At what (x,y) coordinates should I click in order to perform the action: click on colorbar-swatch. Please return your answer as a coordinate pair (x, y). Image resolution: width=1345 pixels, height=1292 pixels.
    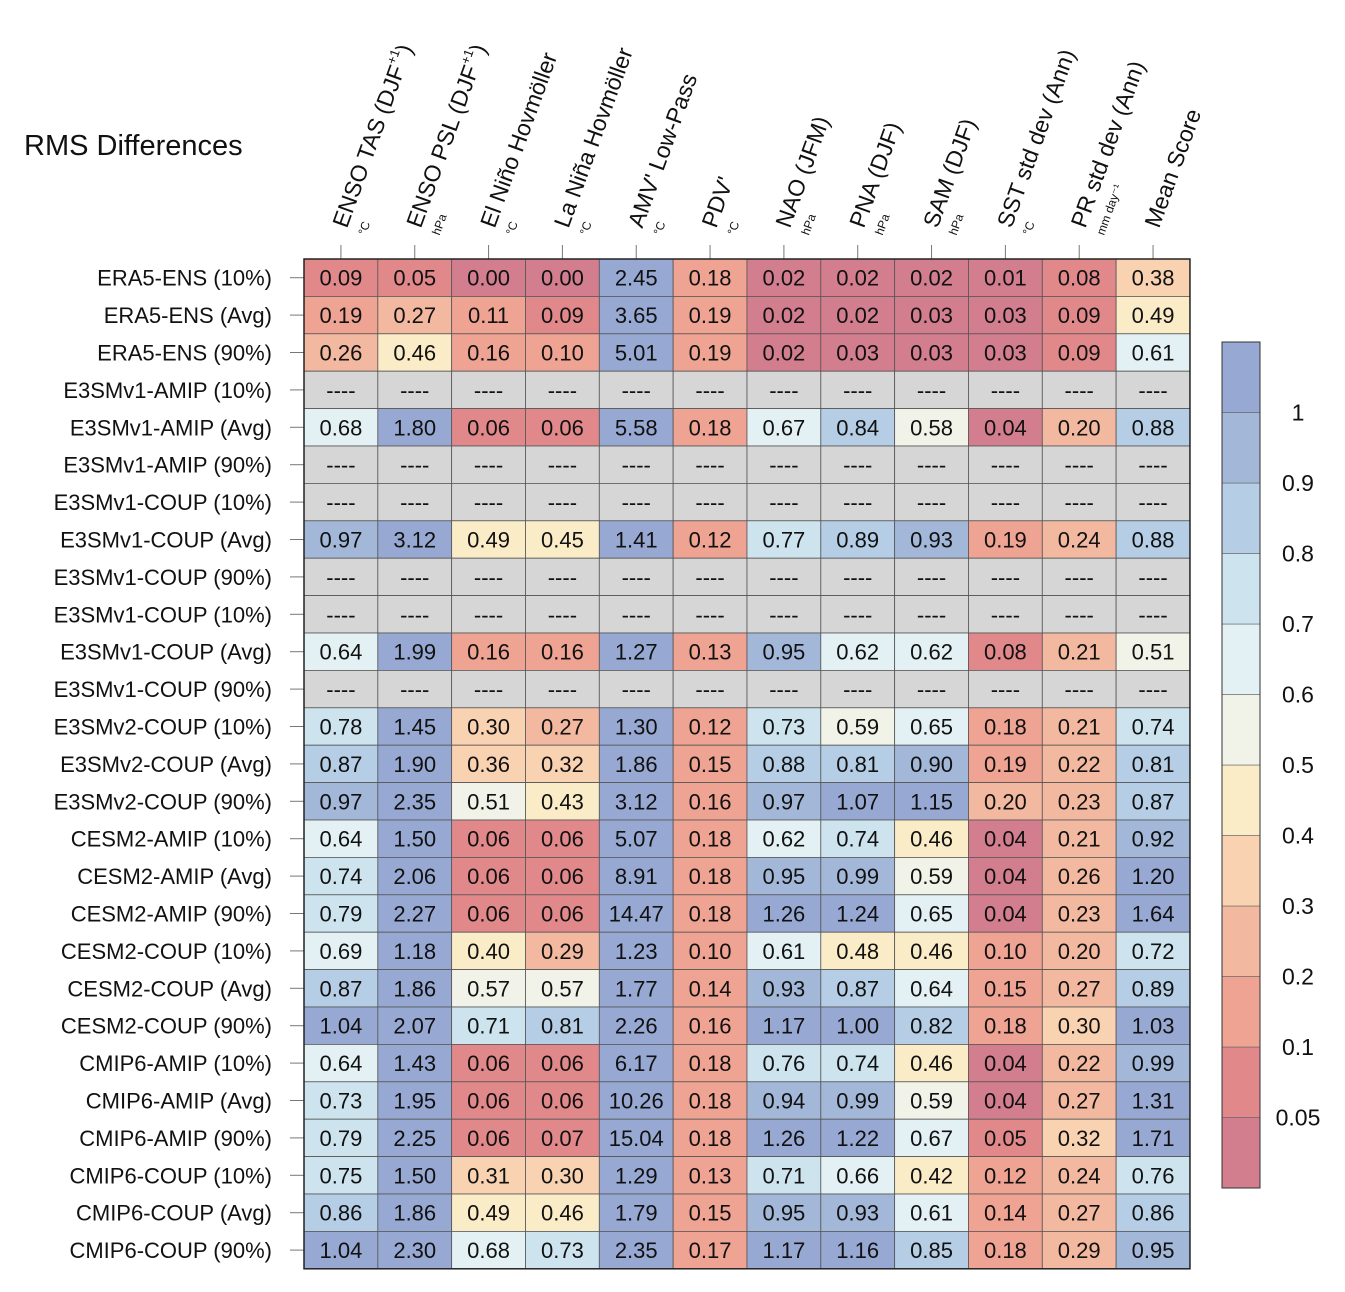
    Looking at the image, I should click on (1241, 871).